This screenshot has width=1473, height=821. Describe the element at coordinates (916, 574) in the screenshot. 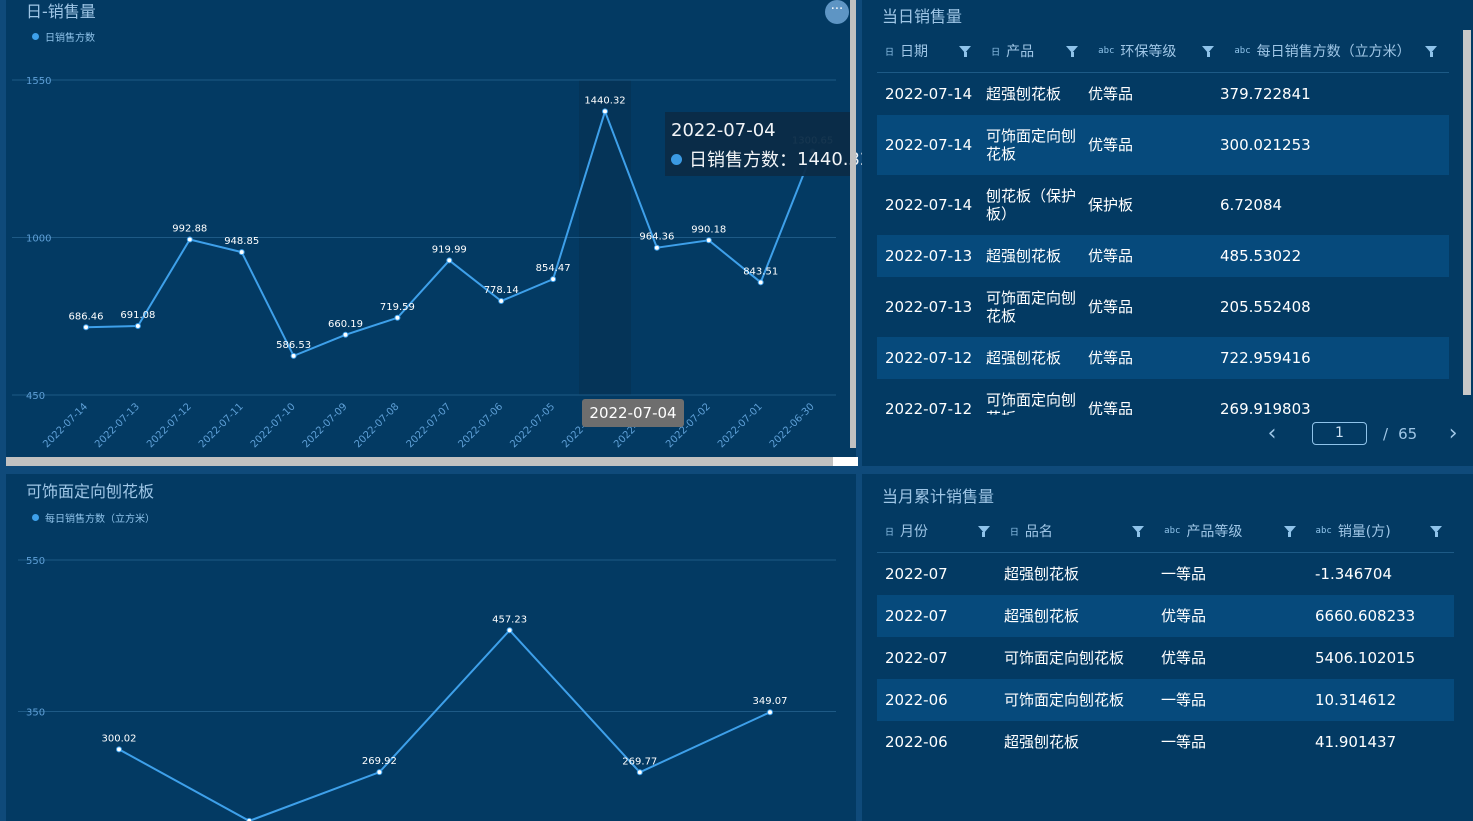

I see `table-cell: 2022-07` at that location.